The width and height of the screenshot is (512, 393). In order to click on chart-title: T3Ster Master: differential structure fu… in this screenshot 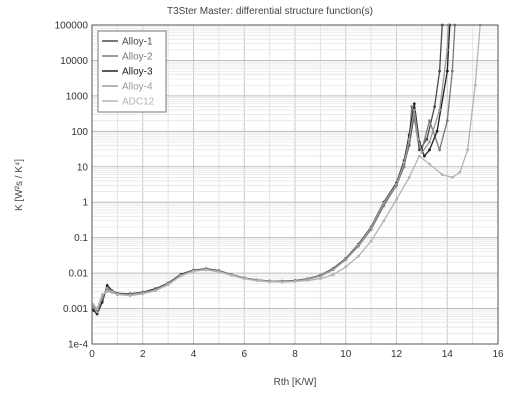, I will do `click(270, 11)`.